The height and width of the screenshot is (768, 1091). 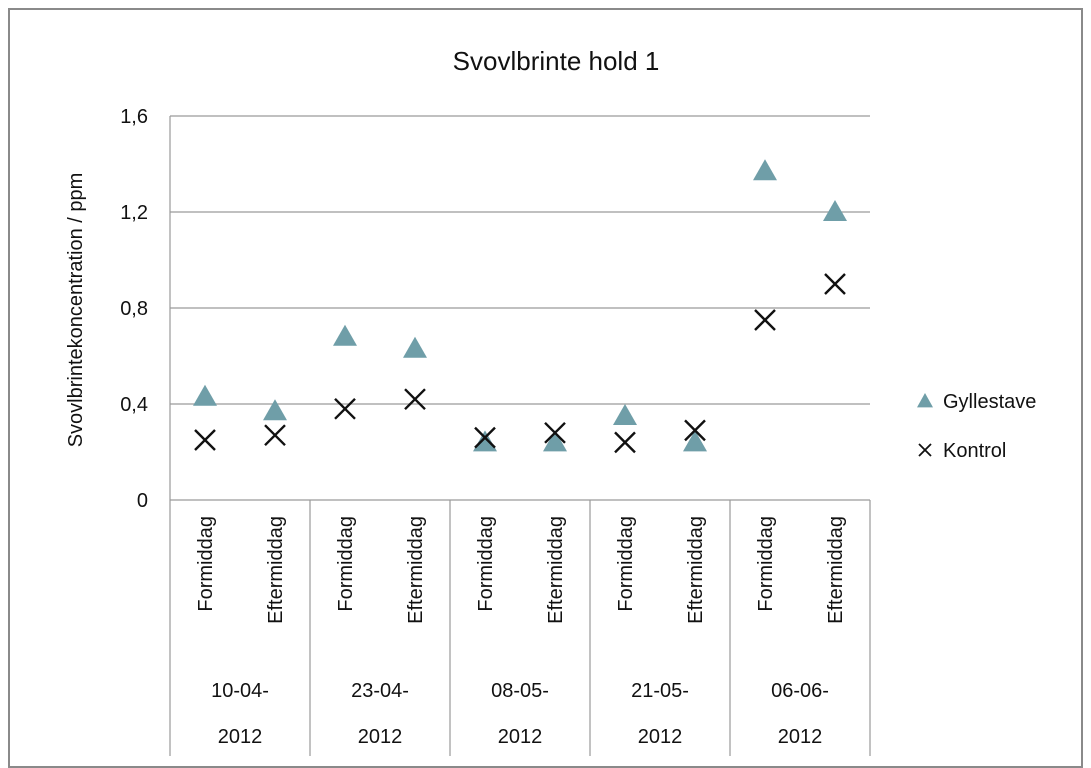 I want to click on x-group-label: 23-04-, so click(x=380, y=691).